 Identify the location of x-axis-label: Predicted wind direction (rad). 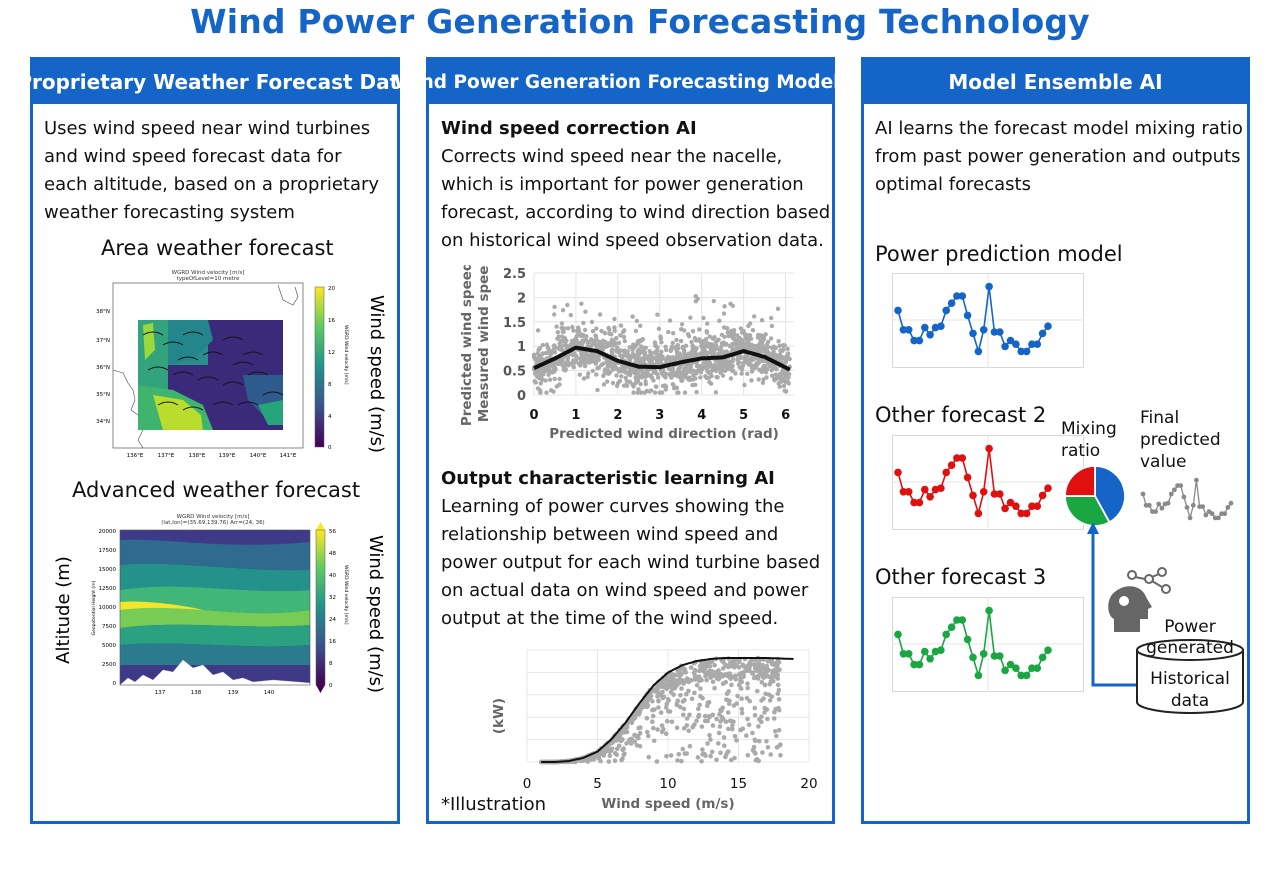
(664, 434).